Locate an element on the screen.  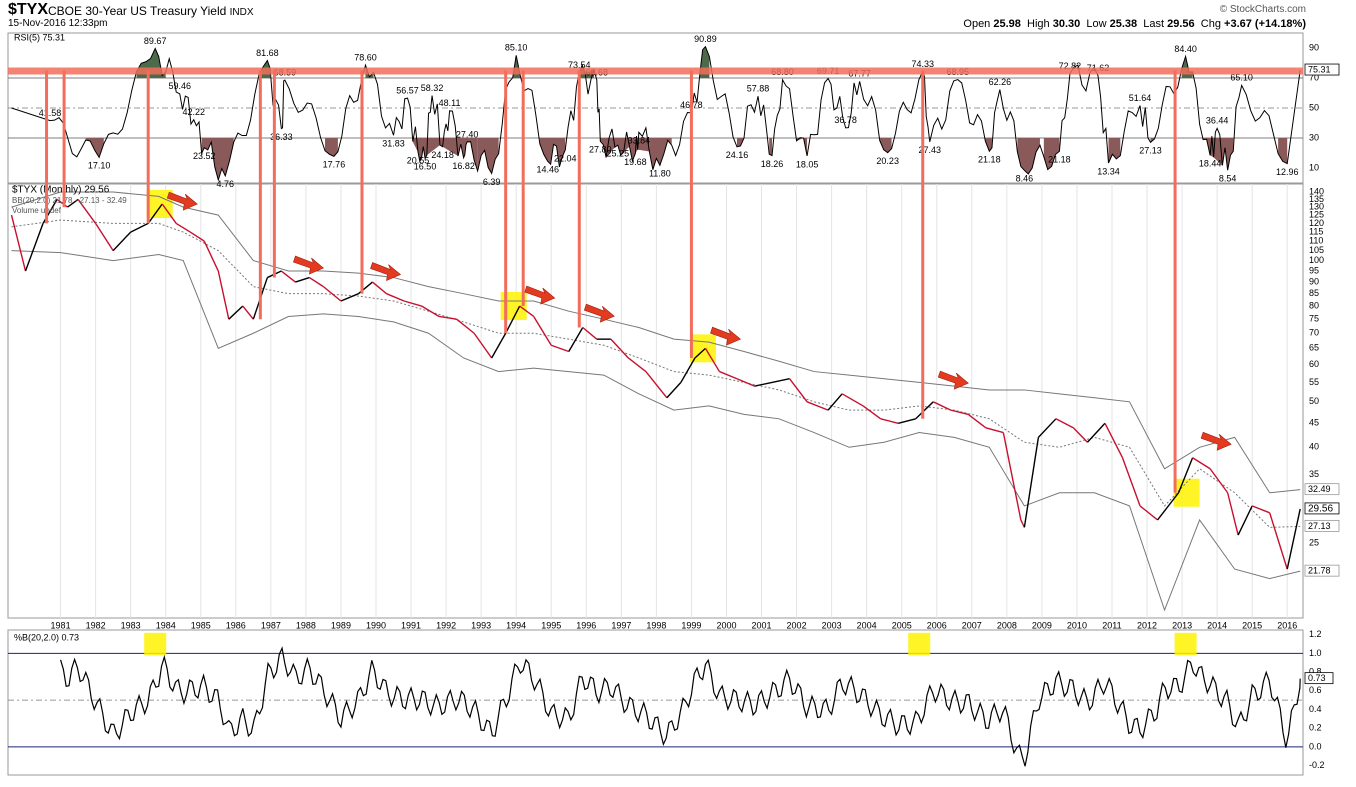
price-y-tick-label: 120 is located at coordinates (1316, 223).